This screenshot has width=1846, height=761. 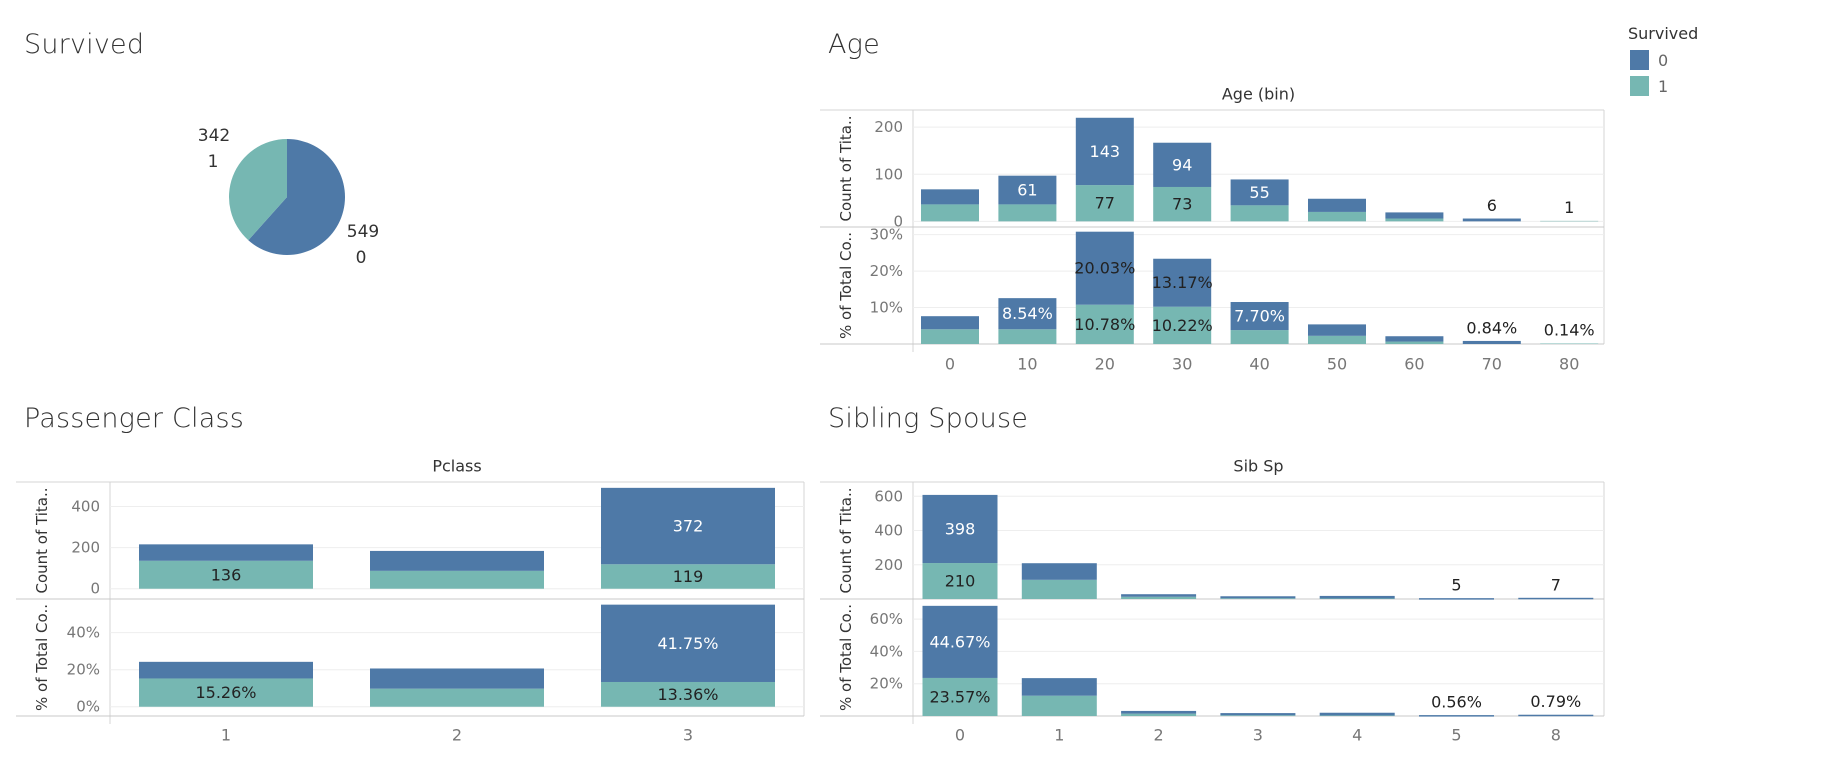 I want to click on sibsp-xtick-label-3: 3, so click(x=1258, y=735).